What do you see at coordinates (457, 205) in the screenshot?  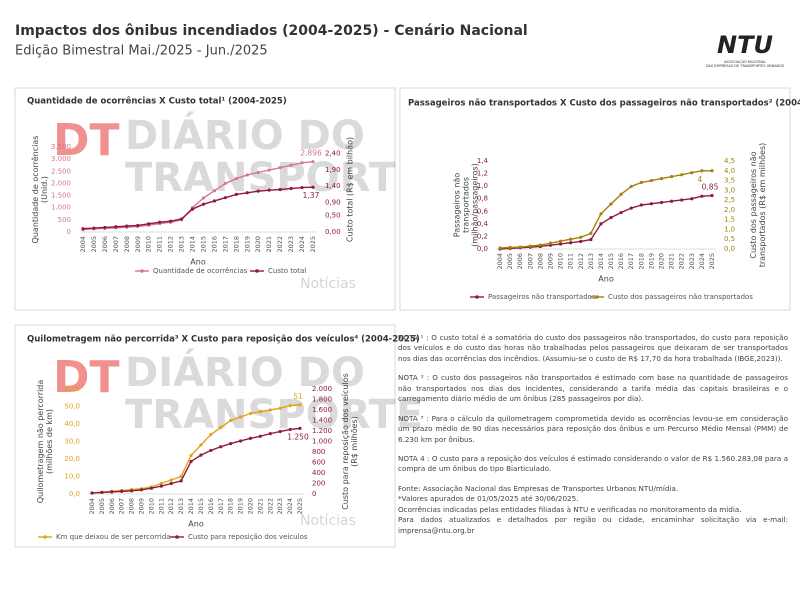 I see `y-axis-label: Passageiros não` at bounding box center [457, 205].